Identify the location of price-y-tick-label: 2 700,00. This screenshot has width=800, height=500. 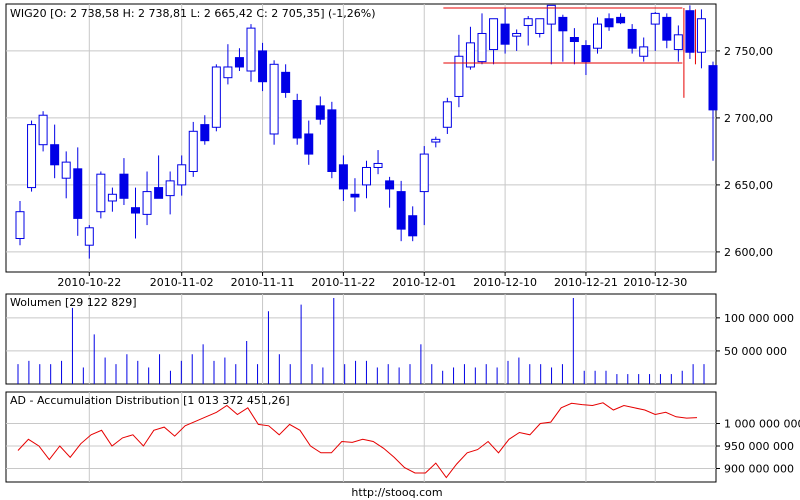
(748, 118).